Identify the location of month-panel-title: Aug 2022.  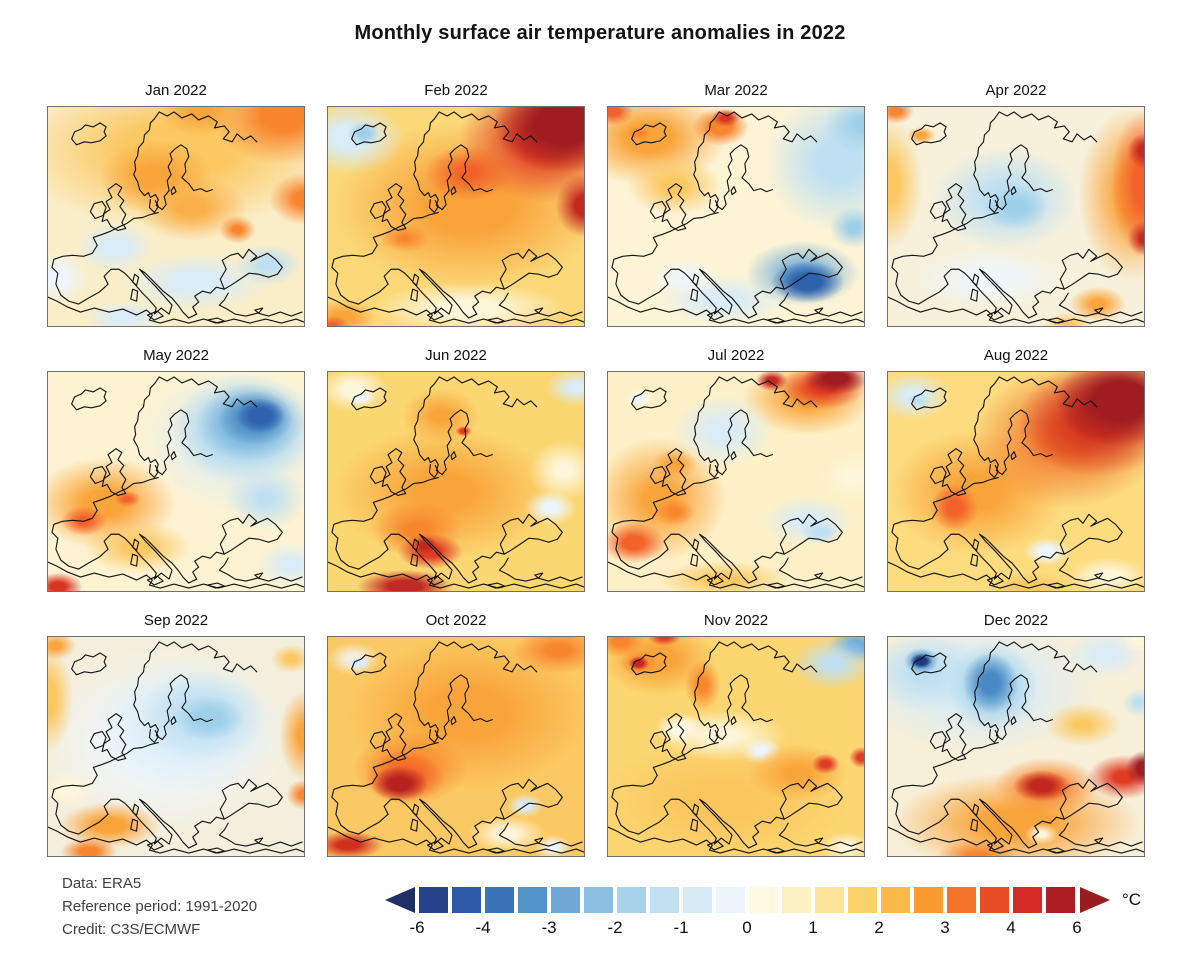
(1016, 355).